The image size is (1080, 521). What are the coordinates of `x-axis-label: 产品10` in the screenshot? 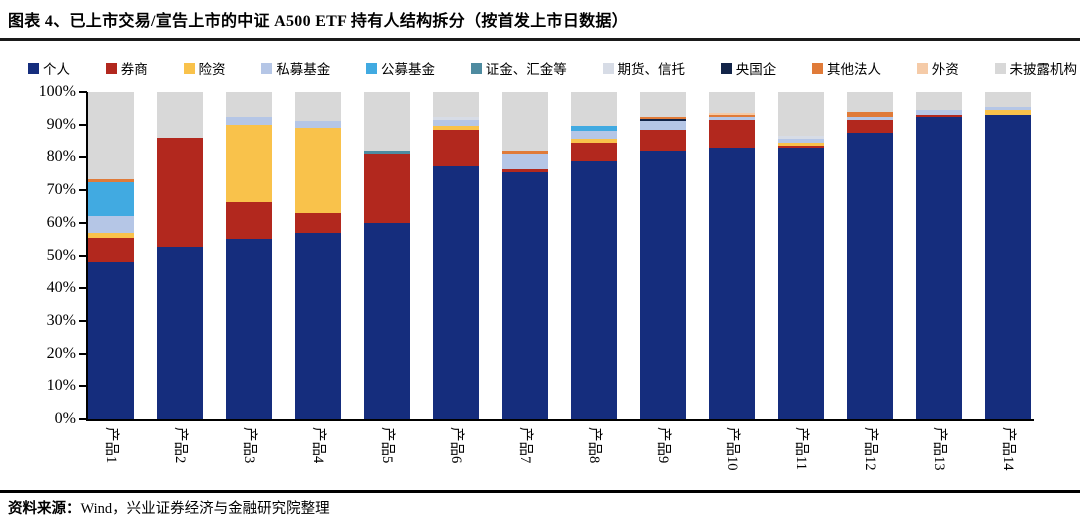 It's located at (732, 449).